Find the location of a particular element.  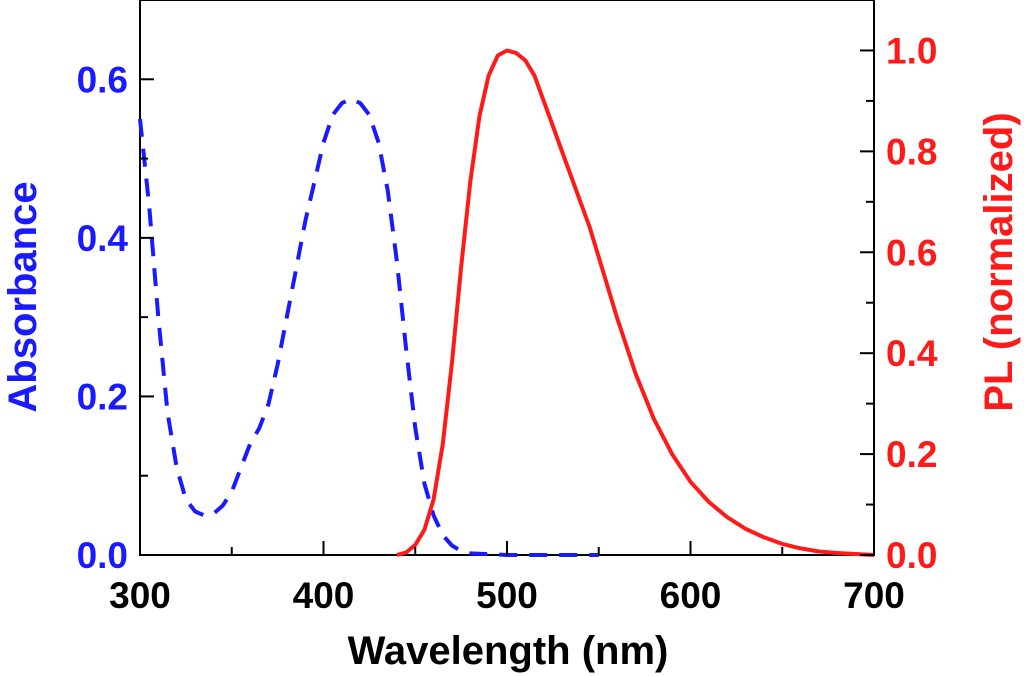

right-y-tick-label: 0.8 is located at coordinates (911, 151).